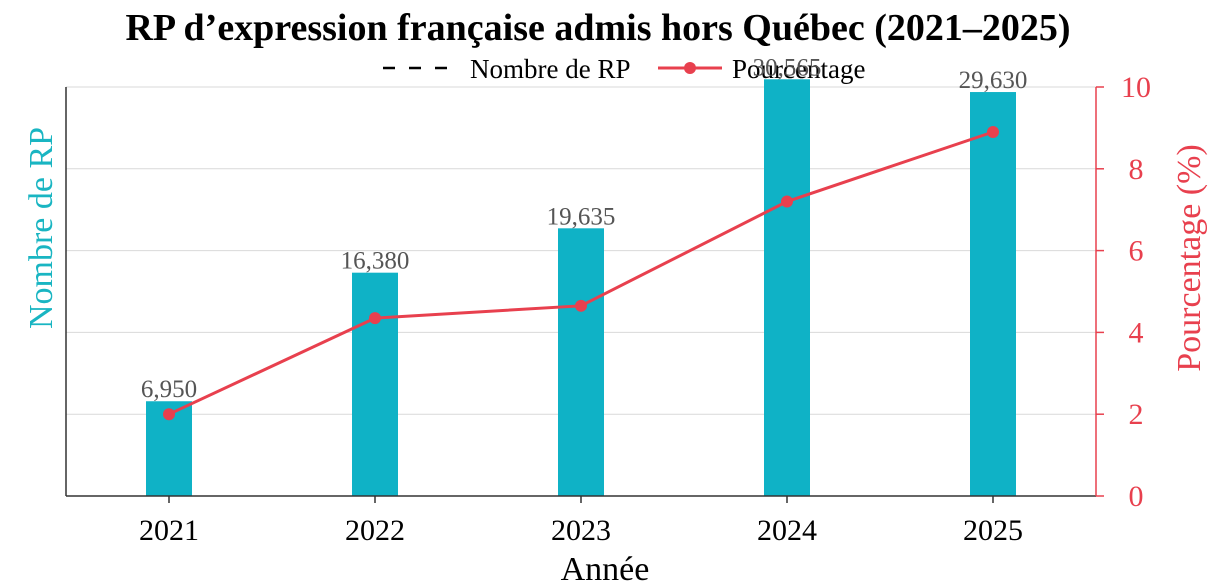 This screenshot has width=1212, height=587. I want to click on right-axis-ticks: 0 2 4 6 8 10, so click(1123, 292).